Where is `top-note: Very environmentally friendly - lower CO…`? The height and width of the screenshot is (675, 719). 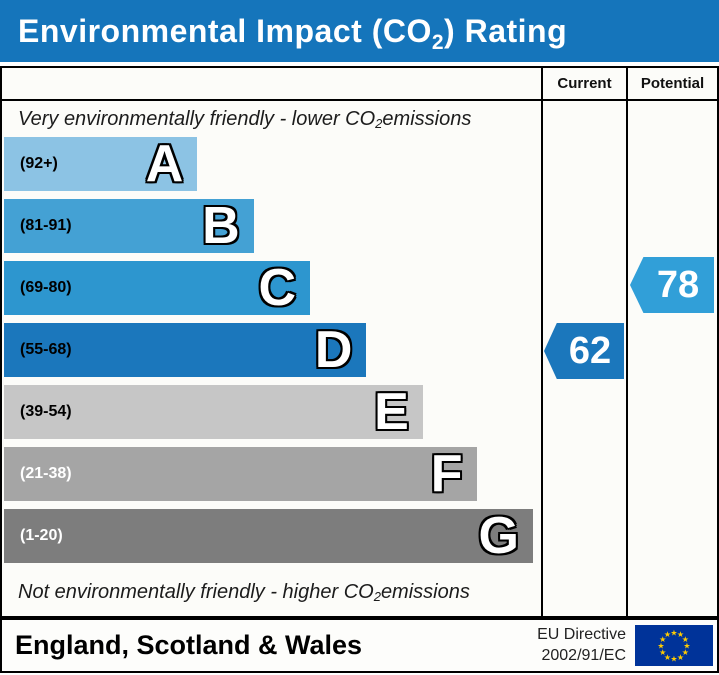 top-note: Very environmentally friendly - lower CO… is located at coordinates (245, 119).